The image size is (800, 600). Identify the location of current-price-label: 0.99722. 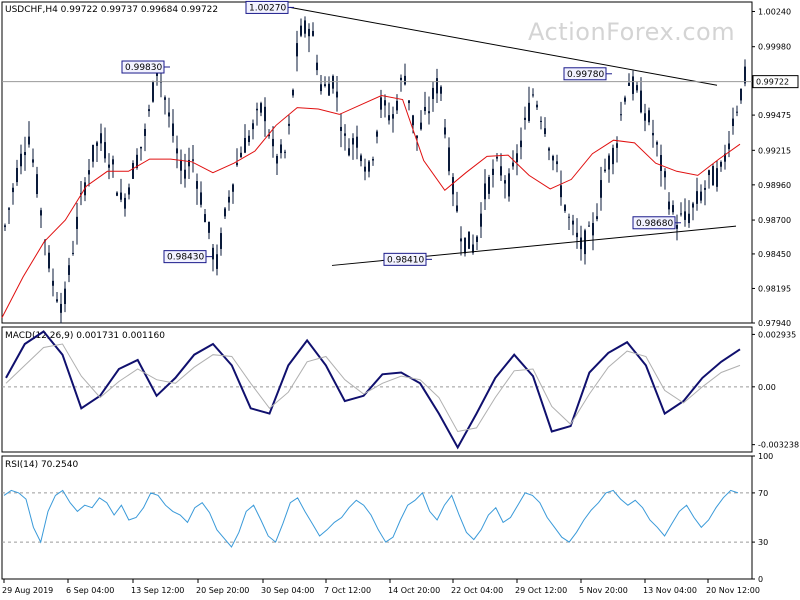
(772, 82).